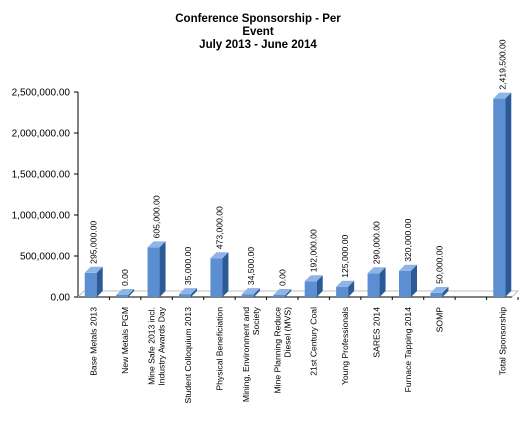  What do you see at coordinates (439, 320) in the screenshot?
I see `category-label: SOMP` at bounding box center [439, 320].